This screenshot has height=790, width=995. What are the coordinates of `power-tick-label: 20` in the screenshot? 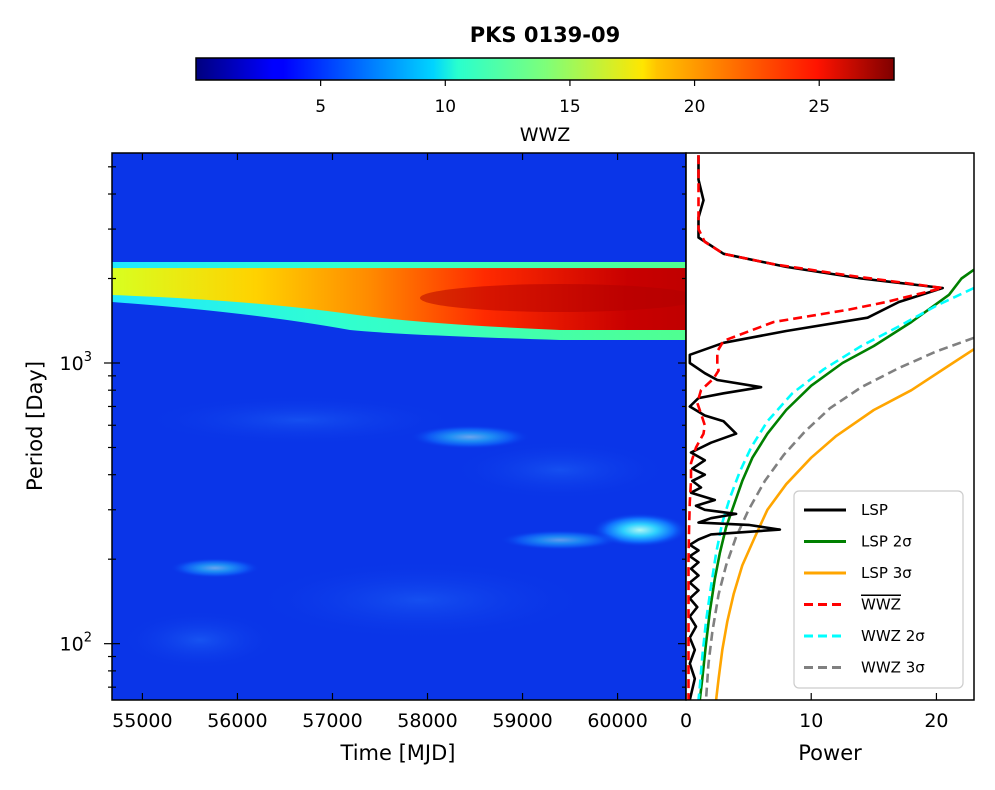 It's located at (936, 721).